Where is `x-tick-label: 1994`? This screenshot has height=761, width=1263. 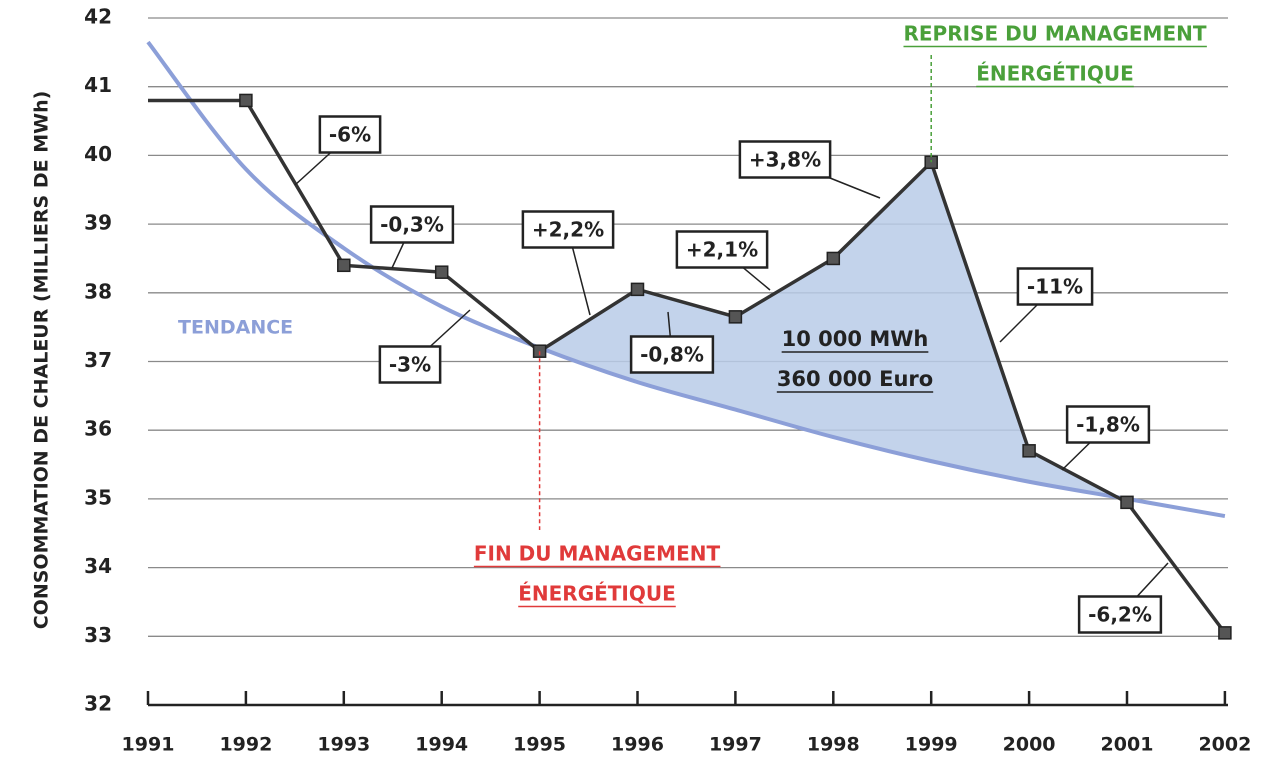
x-tick-label: 1994 is located at coordinates (441, 745).